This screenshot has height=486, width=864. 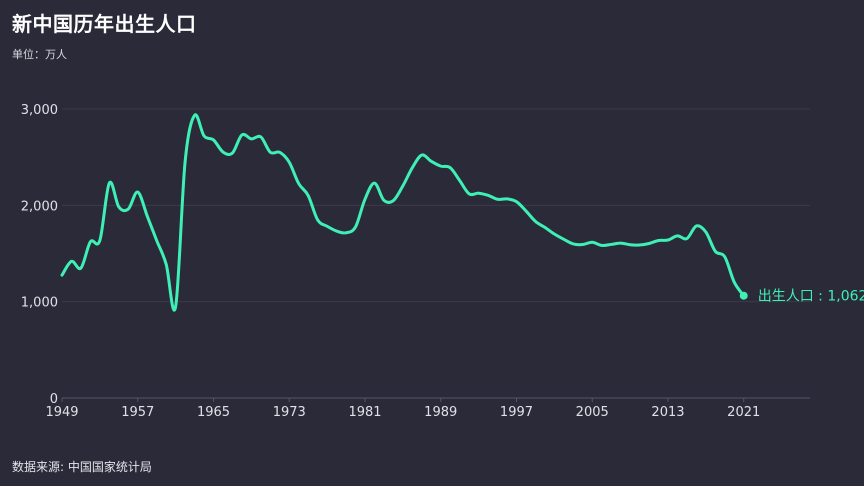 What do you see at coordinates (743, 295) in the screenshot?
I see `end-point-marker` at bounding box center [743, 295].